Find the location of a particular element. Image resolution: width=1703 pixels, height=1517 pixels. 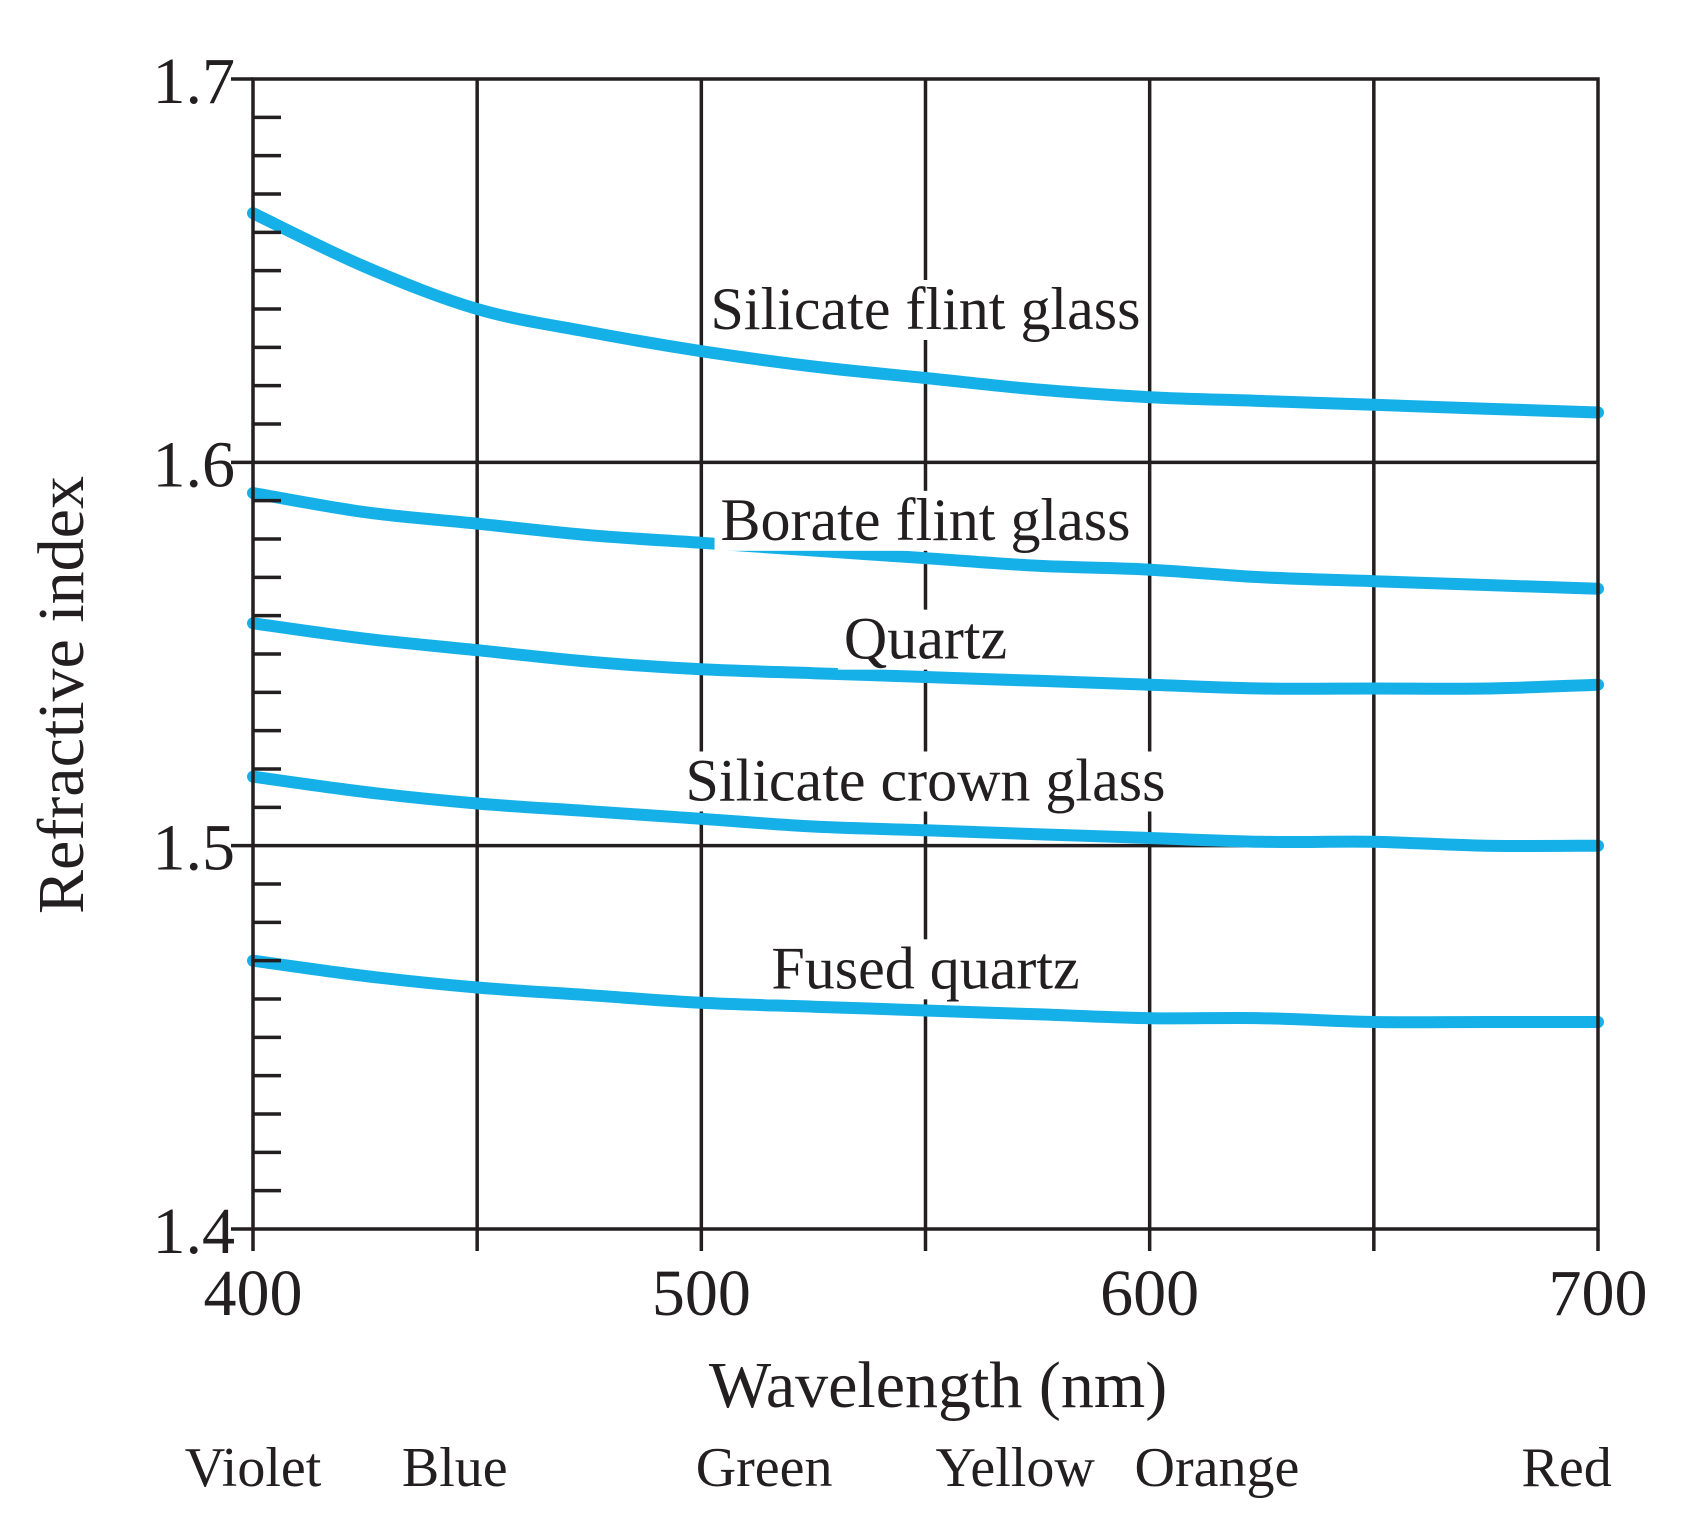

x-tick-label: 400 is located at coordinates (253, 1293).